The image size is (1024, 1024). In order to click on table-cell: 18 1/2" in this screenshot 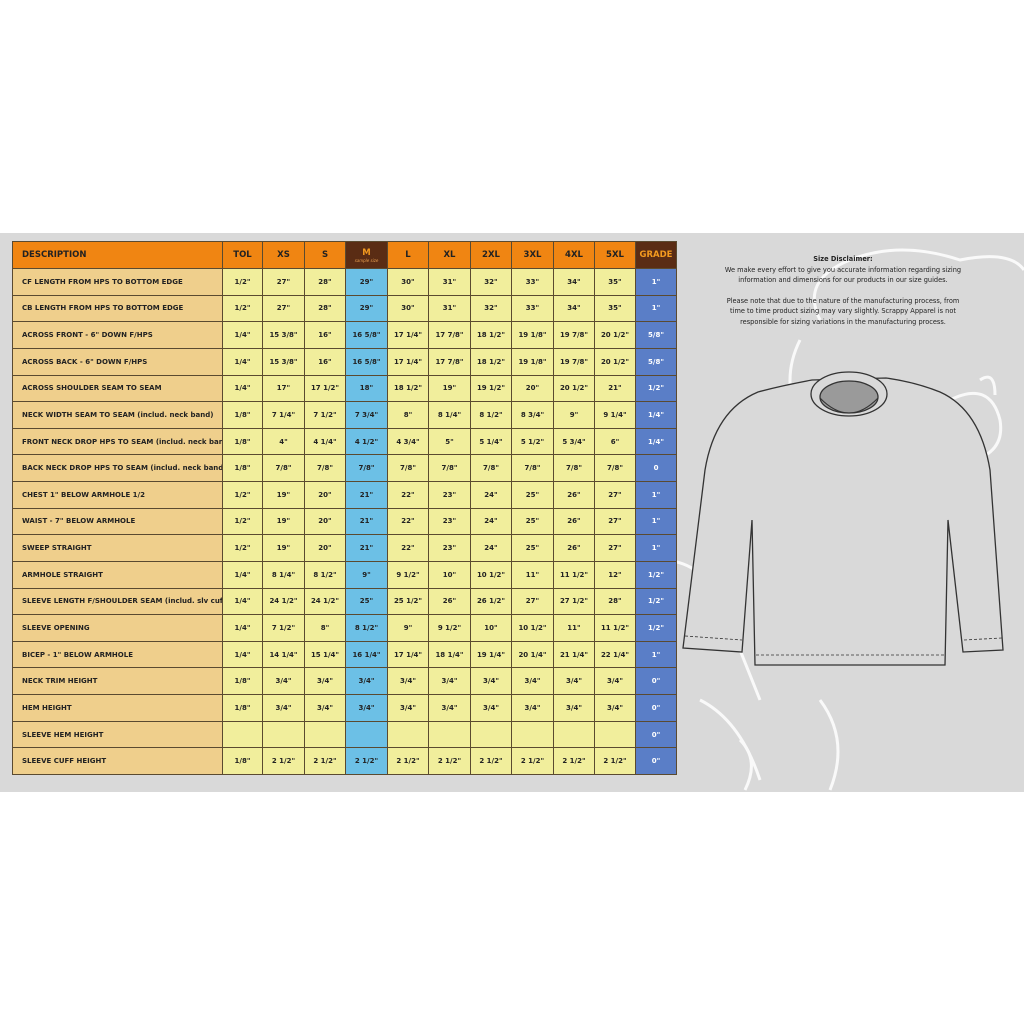, I will do `click(408, 388)`.